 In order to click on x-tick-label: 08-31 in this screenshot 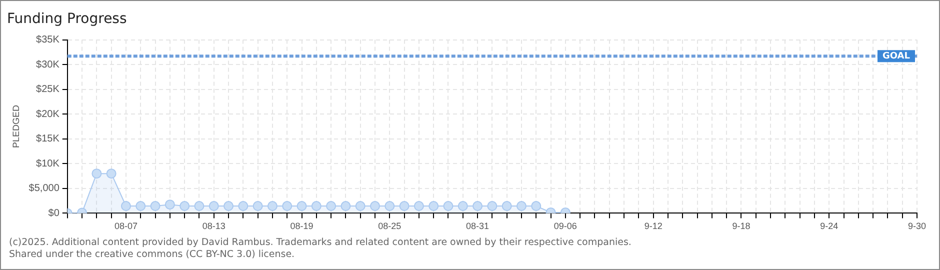, I will do `click(478, 226)`.